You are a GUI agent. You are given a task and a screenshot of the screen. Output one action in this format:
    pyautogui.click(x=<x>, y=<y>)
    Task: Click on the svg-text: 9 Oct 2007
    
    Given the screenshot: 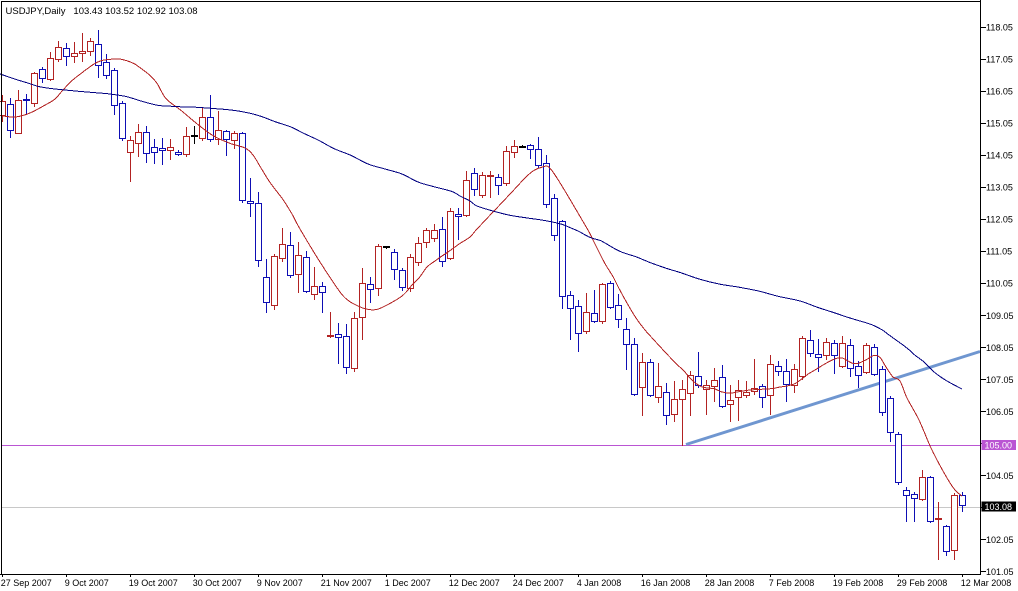 What is the action you would take?
    pyautogui.click(x=87, y=583)
    